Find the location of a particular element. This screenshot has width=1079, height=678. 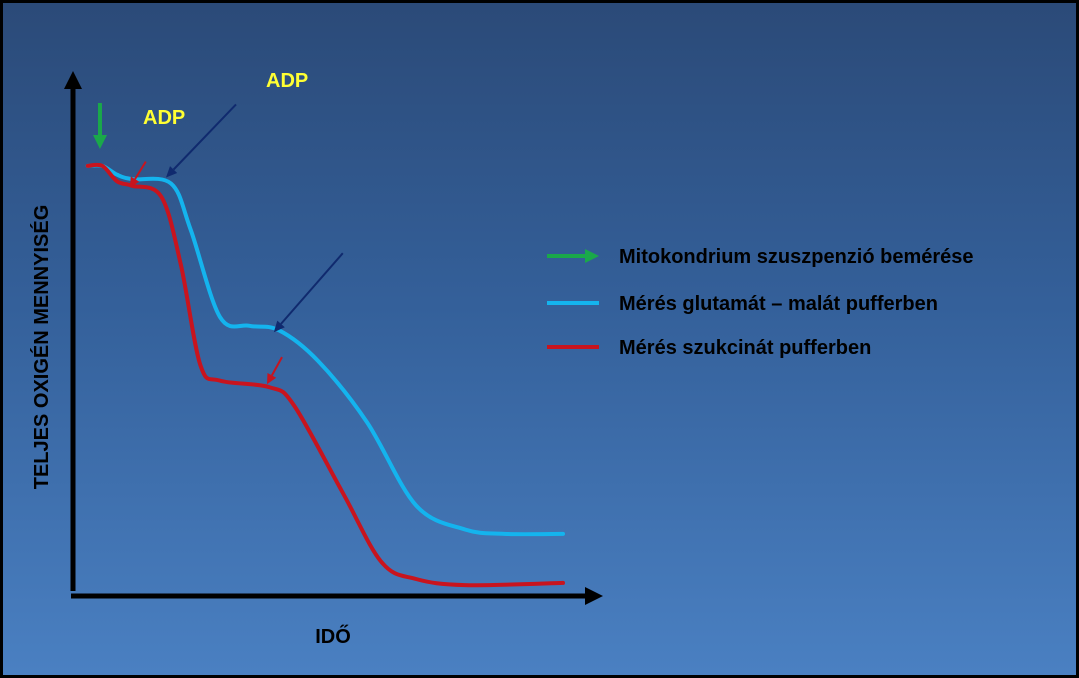

arrow-icon-plateau-glutamate-head is located at coordinates (279, 326).